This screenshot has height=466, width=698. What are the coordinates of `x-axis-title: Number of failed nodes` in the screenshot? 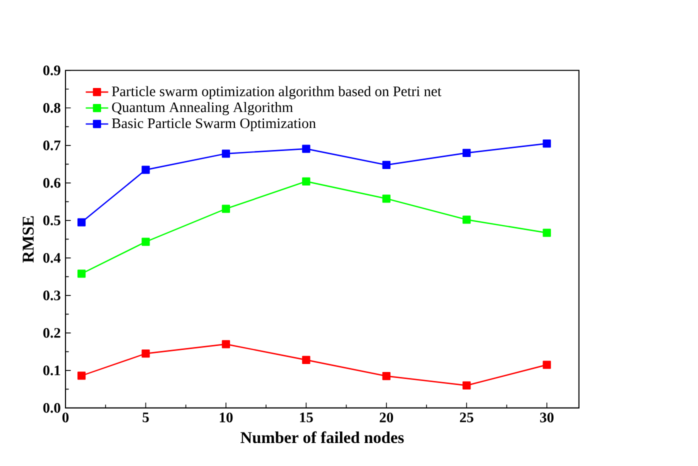 It's located at (322, 437).